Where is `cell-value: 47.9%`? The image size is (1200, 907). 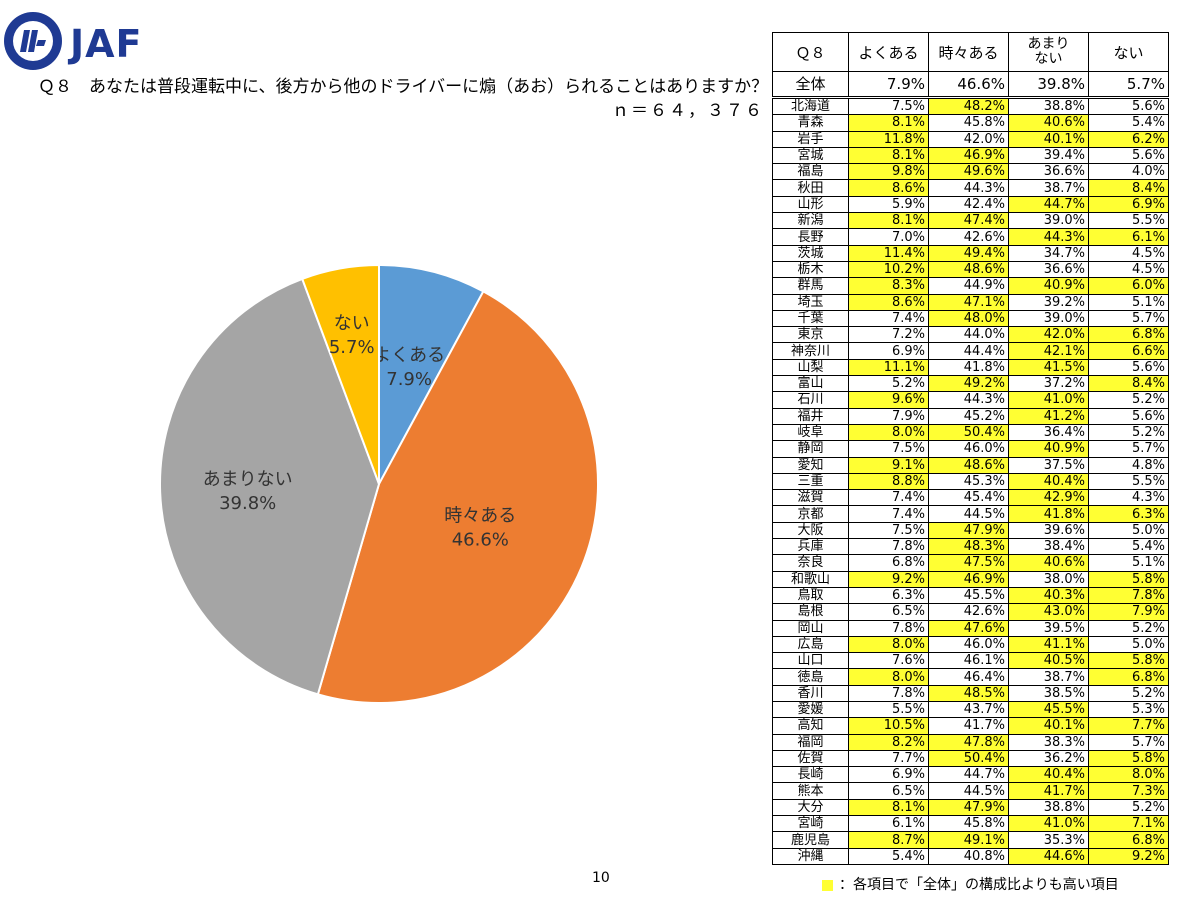 cell-value: 47.9% is located at coordinates (968, 807).